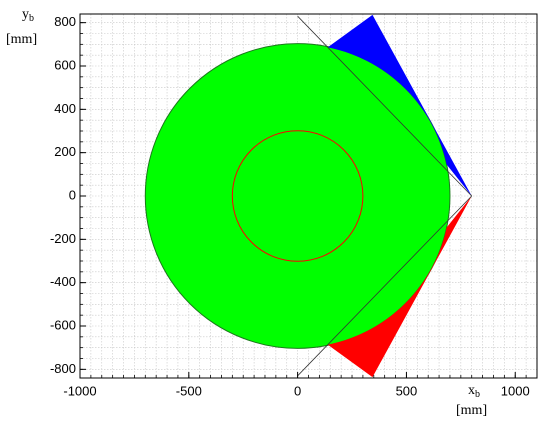 Image resolution: width=550 pixels, height=427 pixels. I want to click on y-tick-label: 800, so click(65, 21).